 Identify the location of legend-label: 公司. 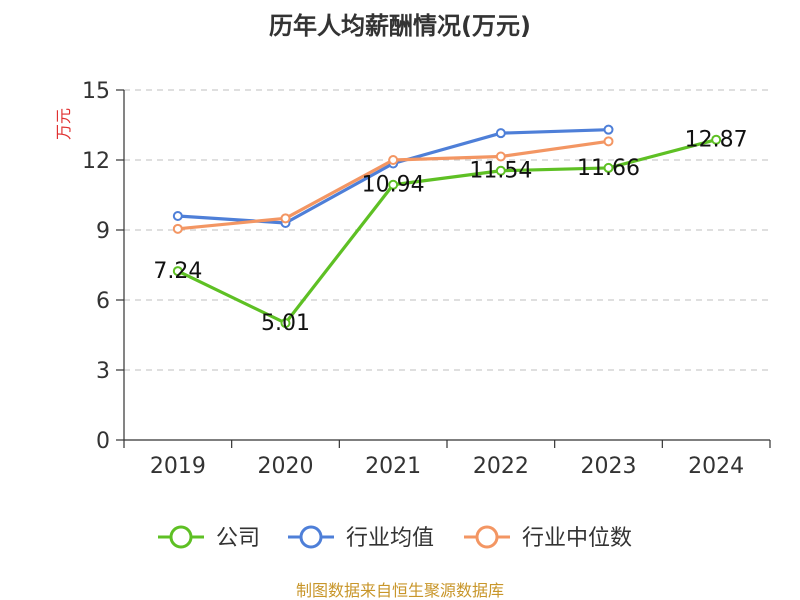
(238, 538).